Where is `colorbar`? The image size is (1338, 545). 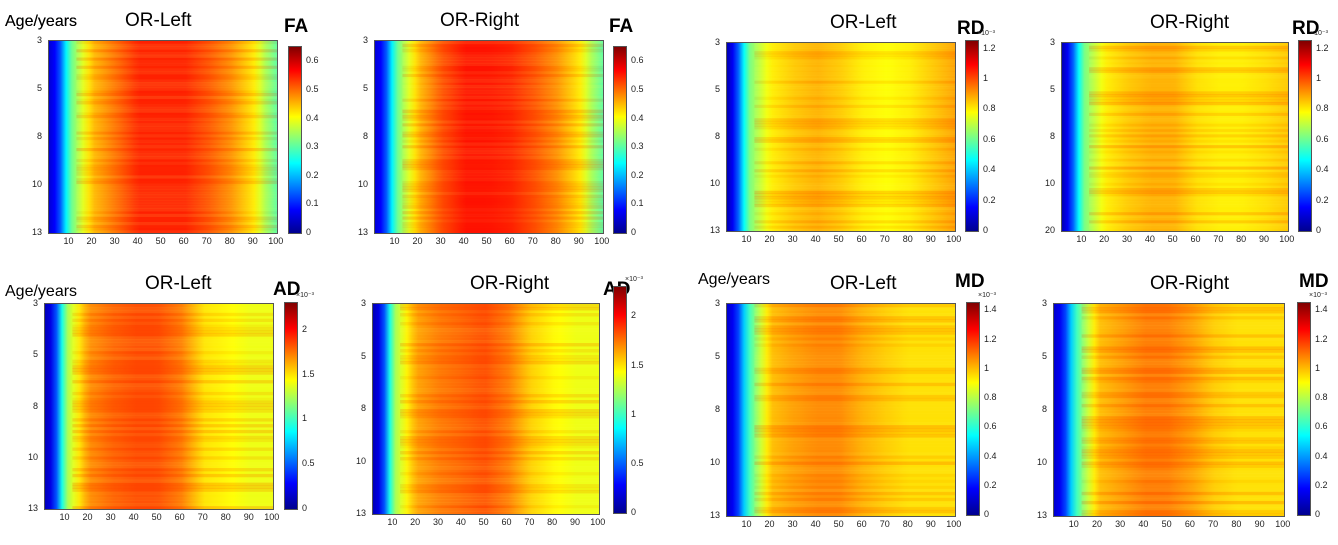
colorbar is located at coordinates (973, 409).